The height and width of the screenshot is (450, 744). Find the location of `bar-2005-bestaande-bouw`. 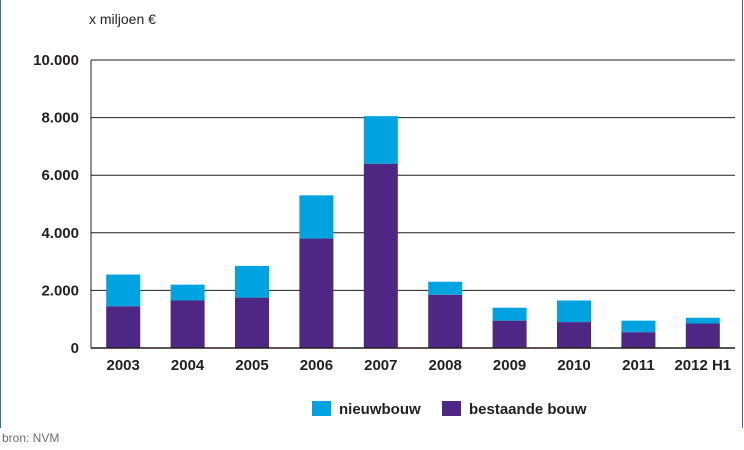

bar-2005-bestaande-bouw is located at coordinates (252, 322).